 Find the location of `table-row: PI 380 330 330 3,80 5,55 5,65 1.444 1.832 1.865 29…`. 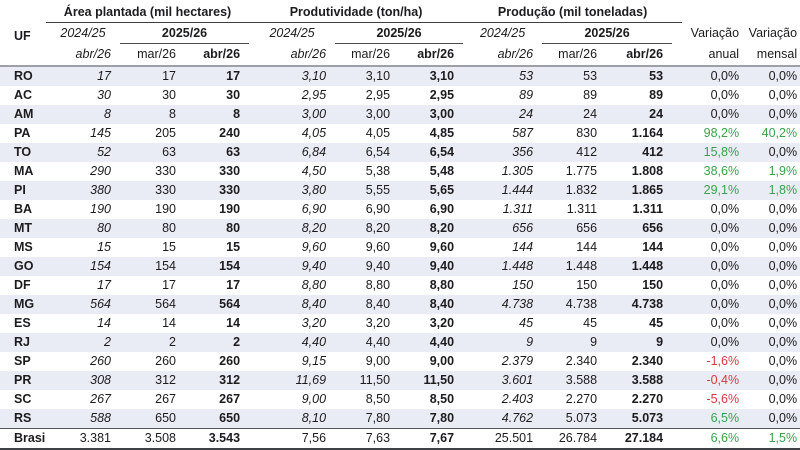

table-row: PI 380 330 330 3,80 5,55 5,65 1.444 1.832 1.865 29… is located at coordinates (400, 190).